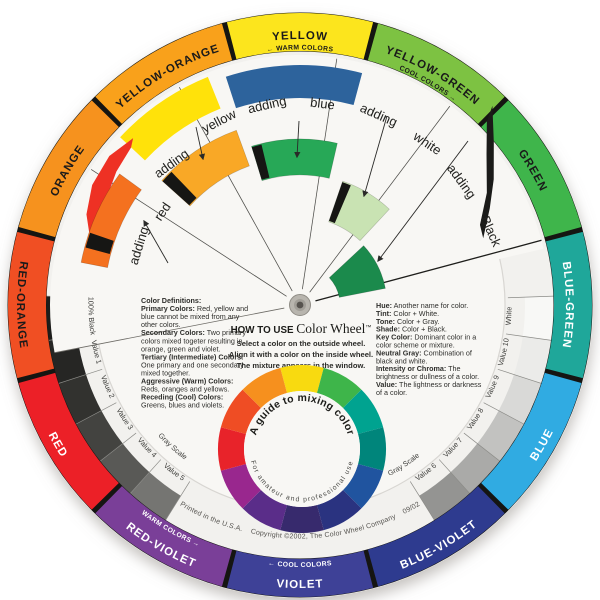 The image size is (600, 600). What do you see at coordinates (302, 449) in the screenshot?
I see `mini-wheel-center` at bounding box center [302, 449].